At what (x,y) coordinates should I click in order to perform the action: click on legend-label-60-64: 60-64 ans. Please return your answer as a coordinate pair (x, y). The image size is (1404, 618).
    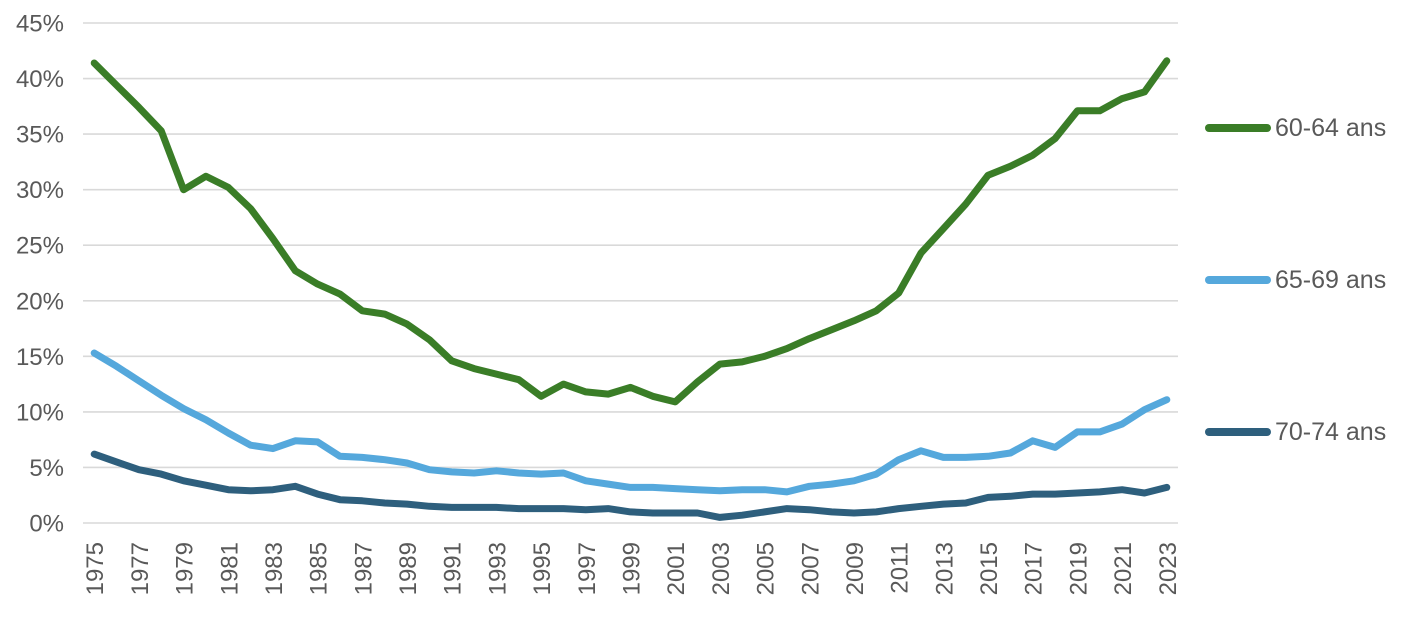
    Looking at the image, I should click on (1331, 127).